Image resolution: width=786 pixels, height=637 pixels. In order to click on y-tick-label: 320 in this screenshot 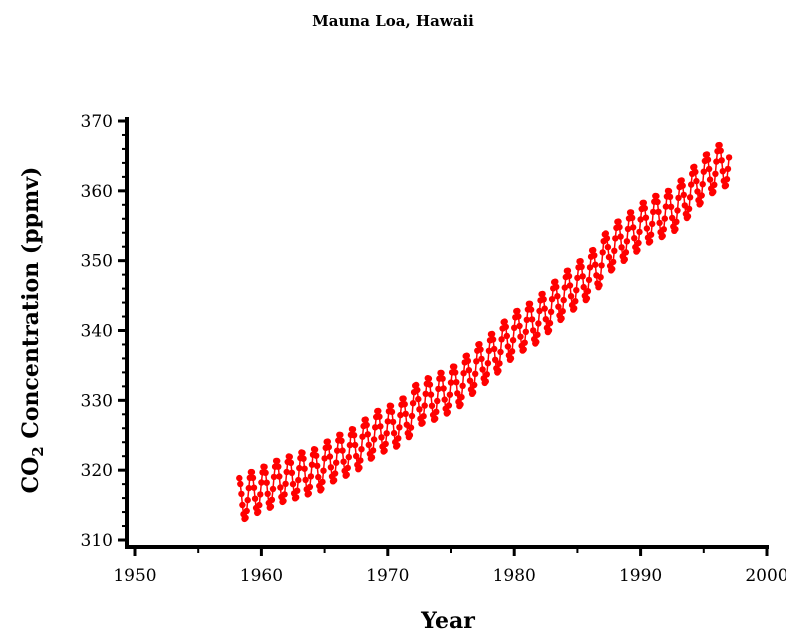, I will do `click(97, 471)`.